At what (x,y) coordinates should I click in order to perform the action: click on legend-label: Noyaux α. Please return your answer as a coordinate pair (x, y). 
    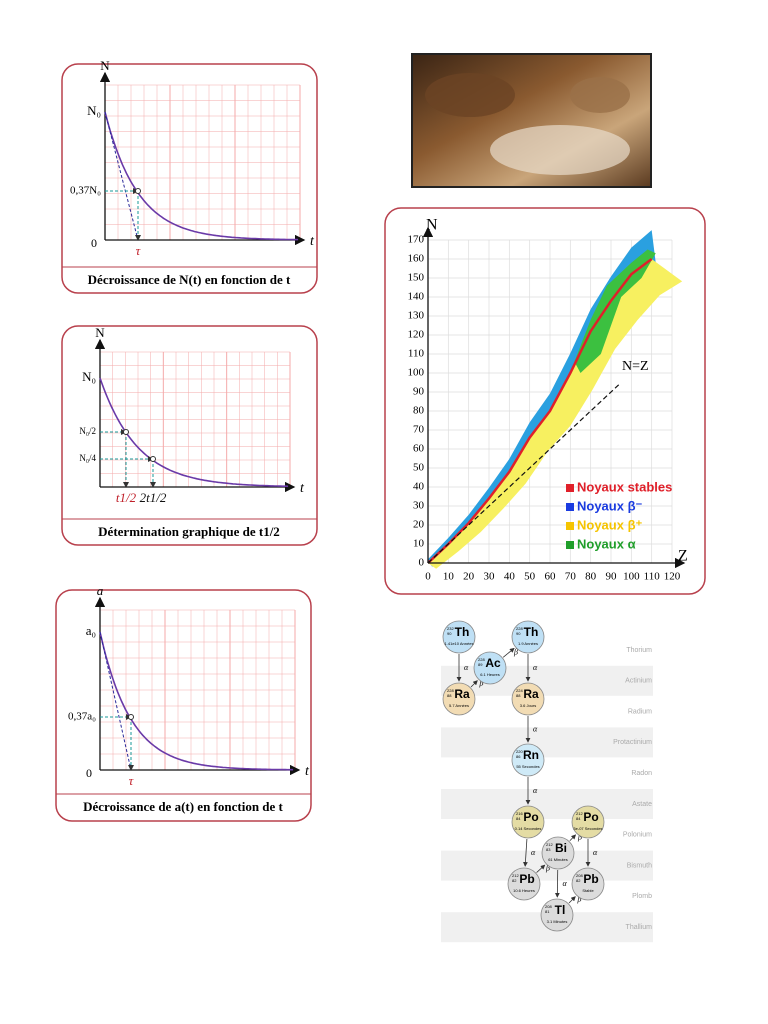
    Looking at the image, I should click on (606, 543).